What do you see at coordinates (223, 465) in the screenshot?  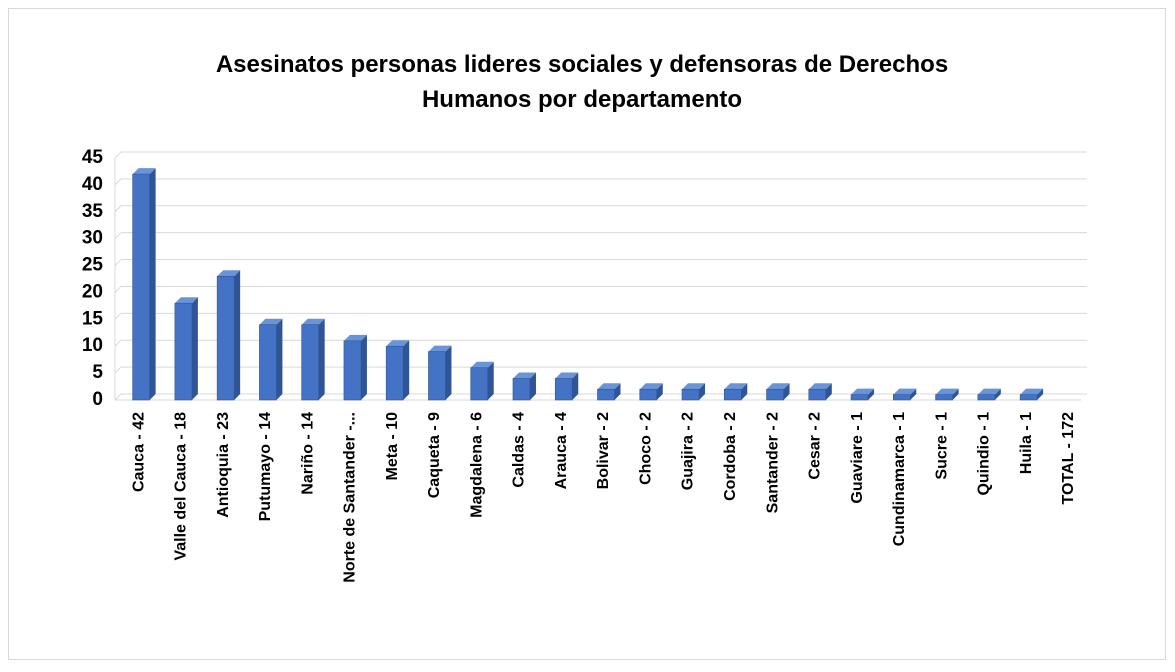 I see `x-tick-label: Antioquia - 23` at bounding box center [223, 465].